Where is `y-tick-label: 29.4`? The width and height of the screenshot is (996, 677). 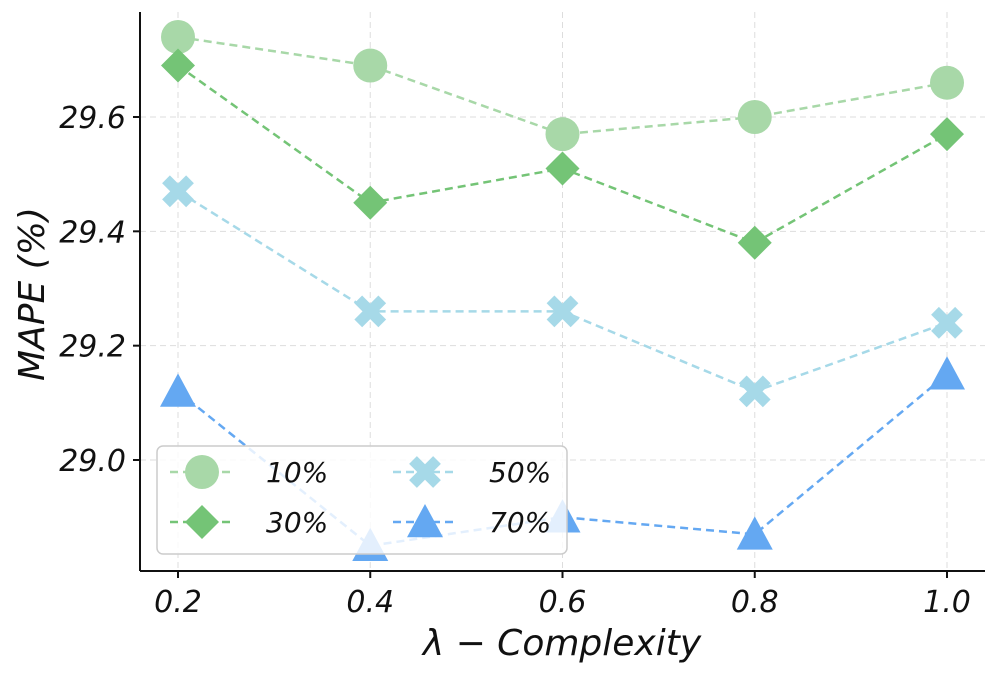
y-tick-label: 29.4 is located at coordinates (92, 232).